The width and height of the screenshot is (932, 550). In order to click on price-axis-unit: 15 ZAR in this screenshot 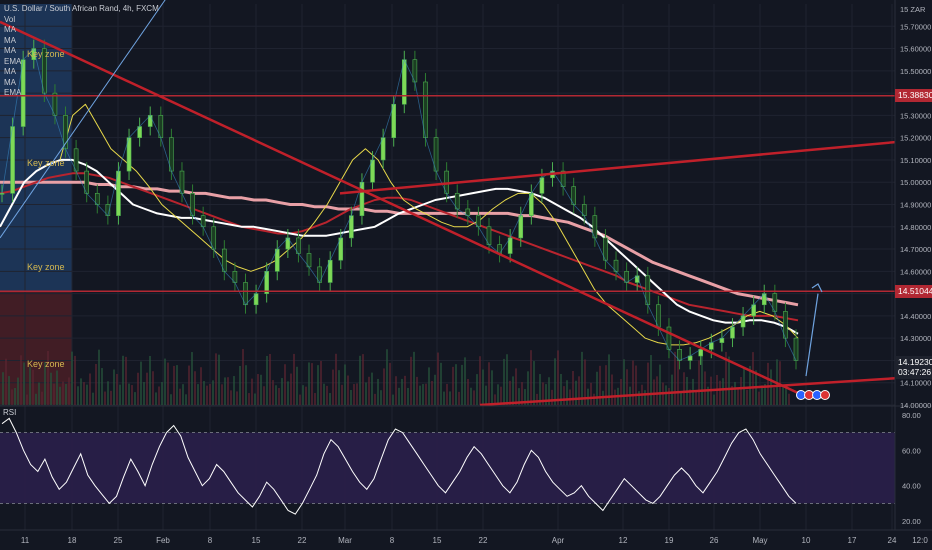, I will do `click(913, 9)`.